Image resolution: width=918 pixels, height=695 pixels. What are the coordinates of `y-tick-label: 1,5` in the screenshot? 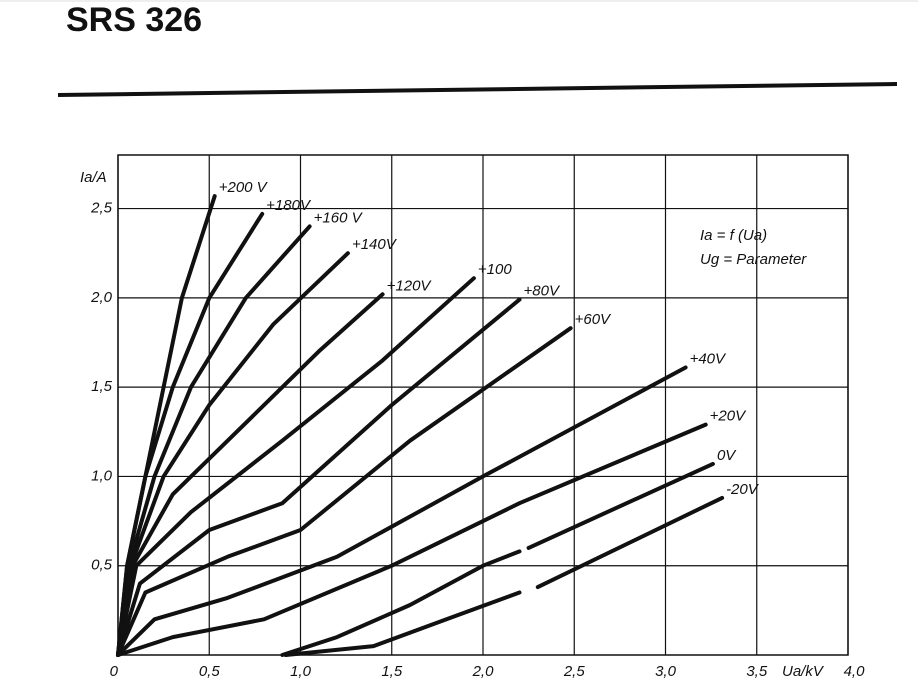 It's located at (102, 386).